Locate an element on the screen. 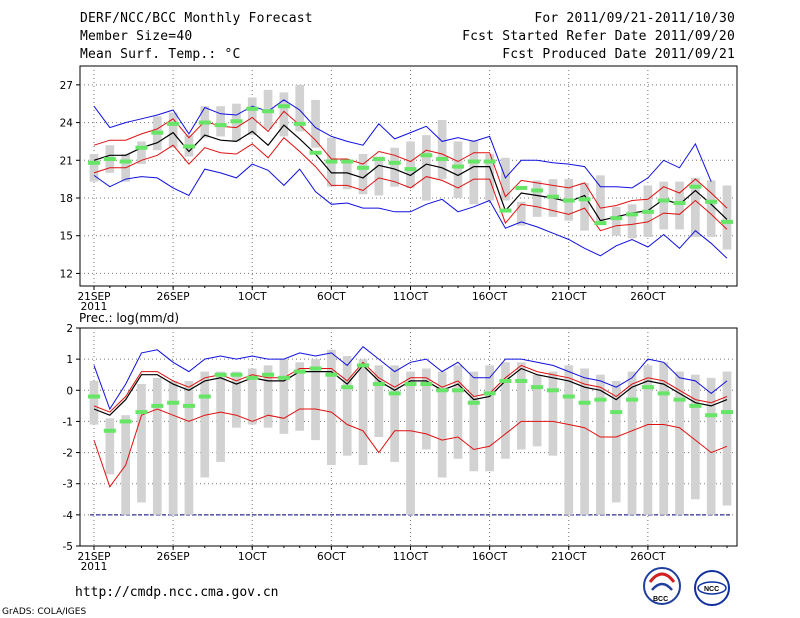 Image resolution: width=800 pixels, height=618 pixels. start-date: Fcst Started Refer Date 2011/09/20 is located at coordinates (598, 36).